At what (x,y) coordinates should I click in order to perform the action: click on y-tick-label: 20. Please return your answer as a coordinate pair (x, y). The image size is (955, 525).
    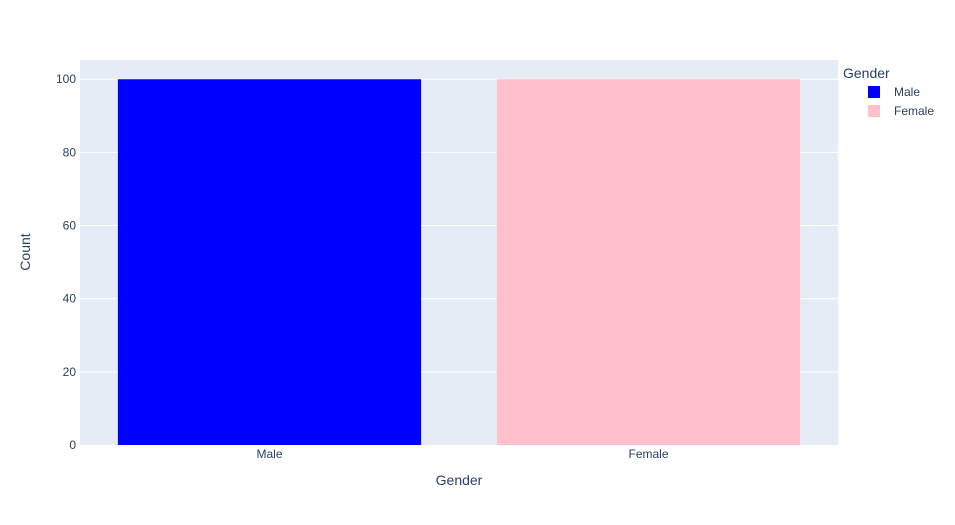
    Looking at the image, I should click on (70, 372).